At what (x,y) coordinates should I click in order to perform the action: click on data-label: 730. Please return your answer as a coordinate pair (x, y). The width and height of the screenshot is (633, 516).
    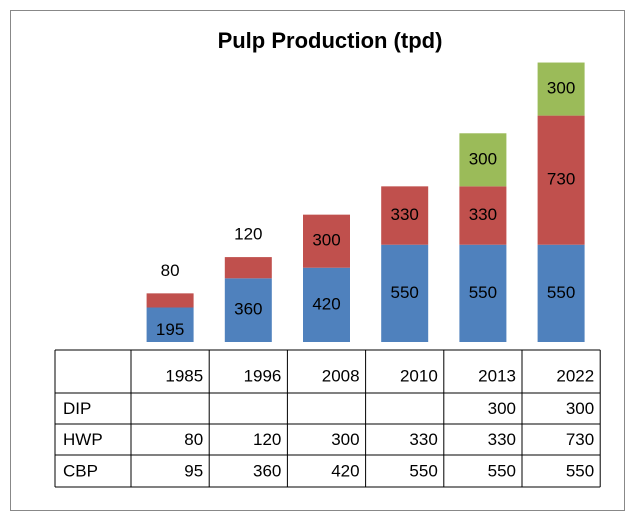
    Looking at the image, I should click on (561, 179).